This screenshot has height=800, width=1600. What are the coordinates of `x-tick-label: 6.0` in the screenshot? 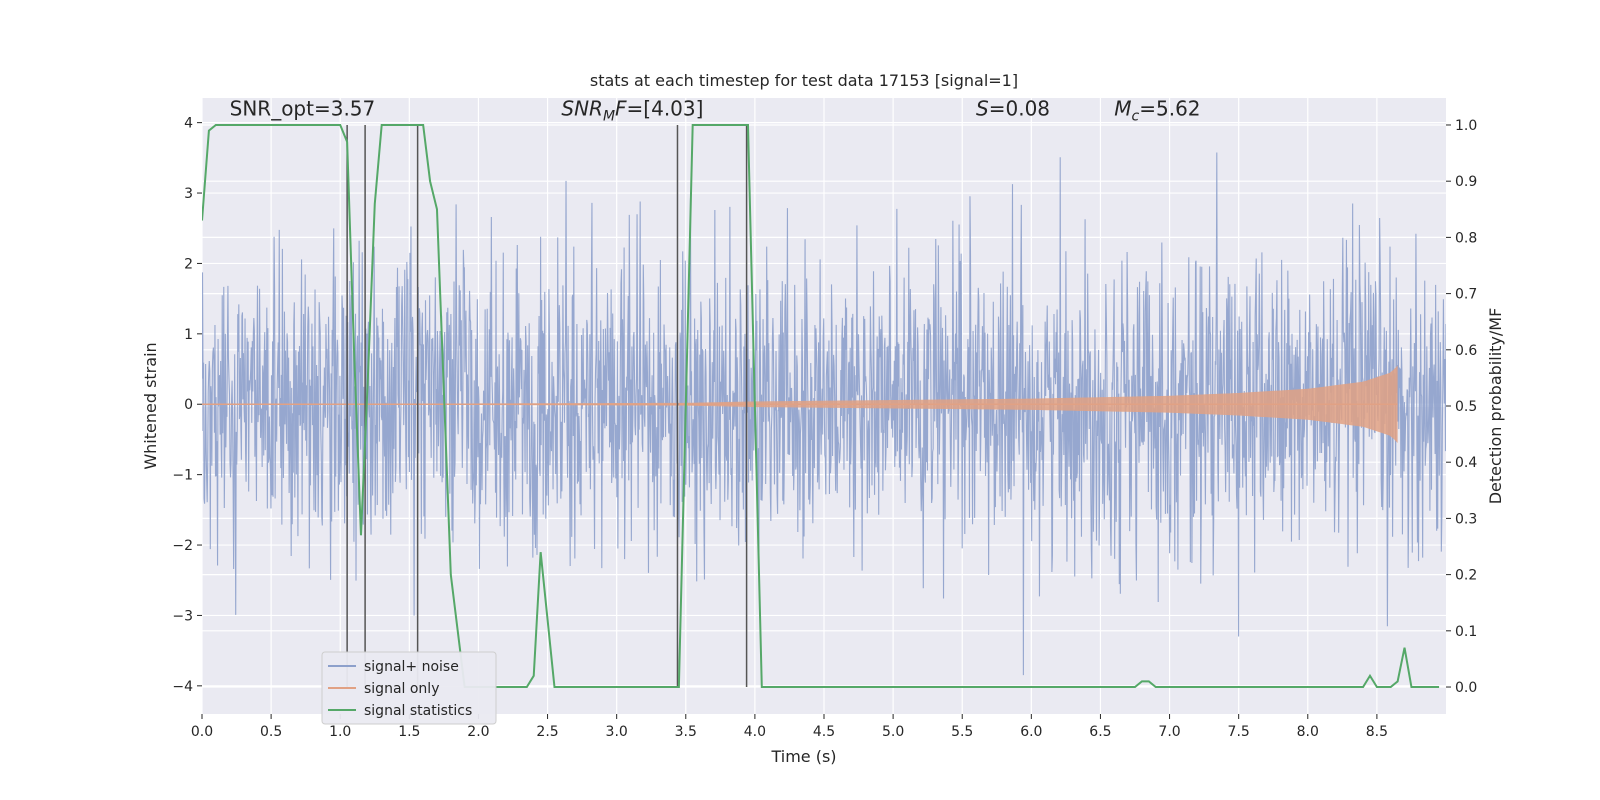 It's located at (1031, 732).